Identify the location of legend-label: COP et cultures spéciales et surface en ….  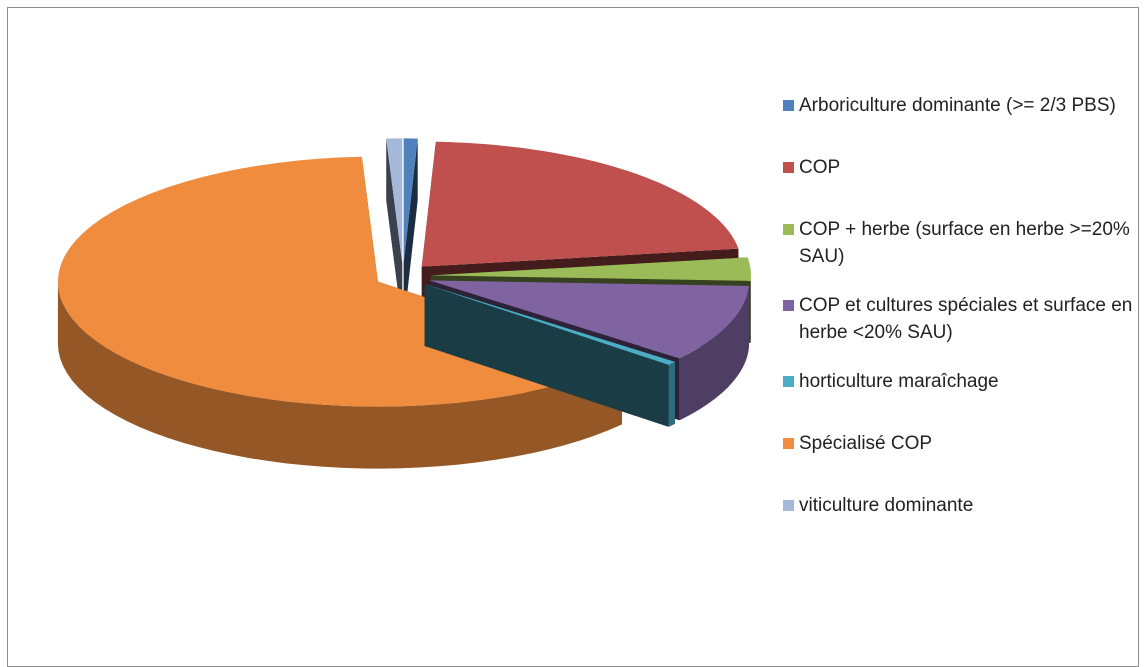
(966, 319).